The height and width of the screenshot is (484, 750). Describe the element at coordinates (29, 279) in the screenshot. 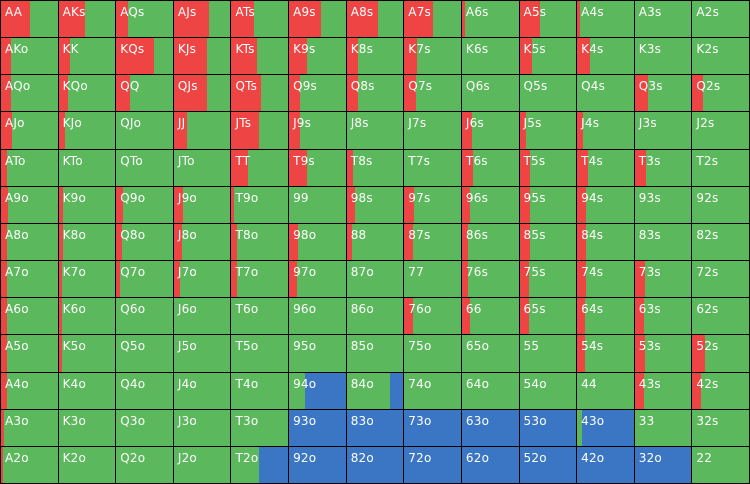

I see `hand-cell: A7o` at that location.